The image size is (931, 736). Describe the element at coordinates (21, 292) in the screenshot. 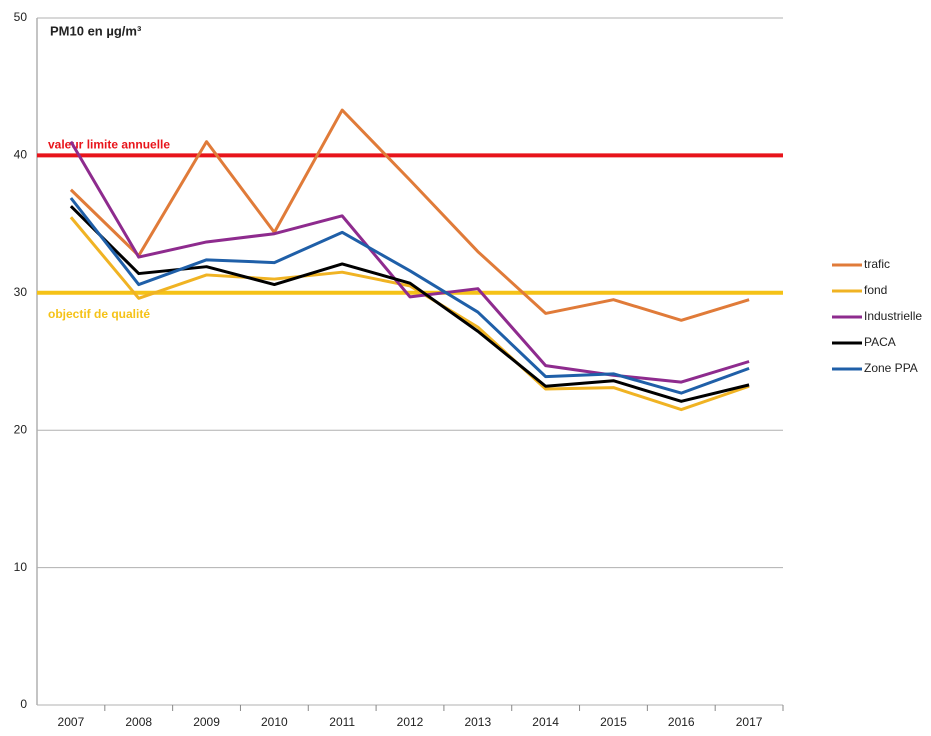

I see `y-tick-label: 30` at that location.